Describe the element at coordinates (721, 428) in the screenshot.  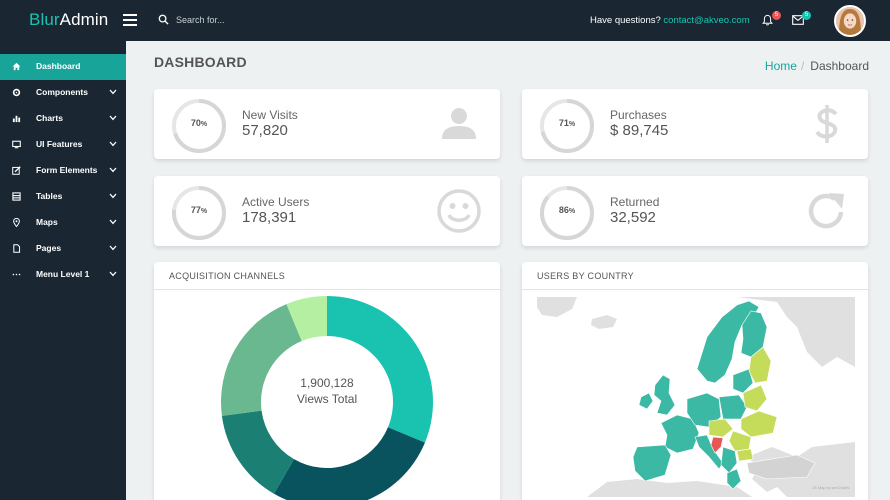
I see `map-region-central` at that location.